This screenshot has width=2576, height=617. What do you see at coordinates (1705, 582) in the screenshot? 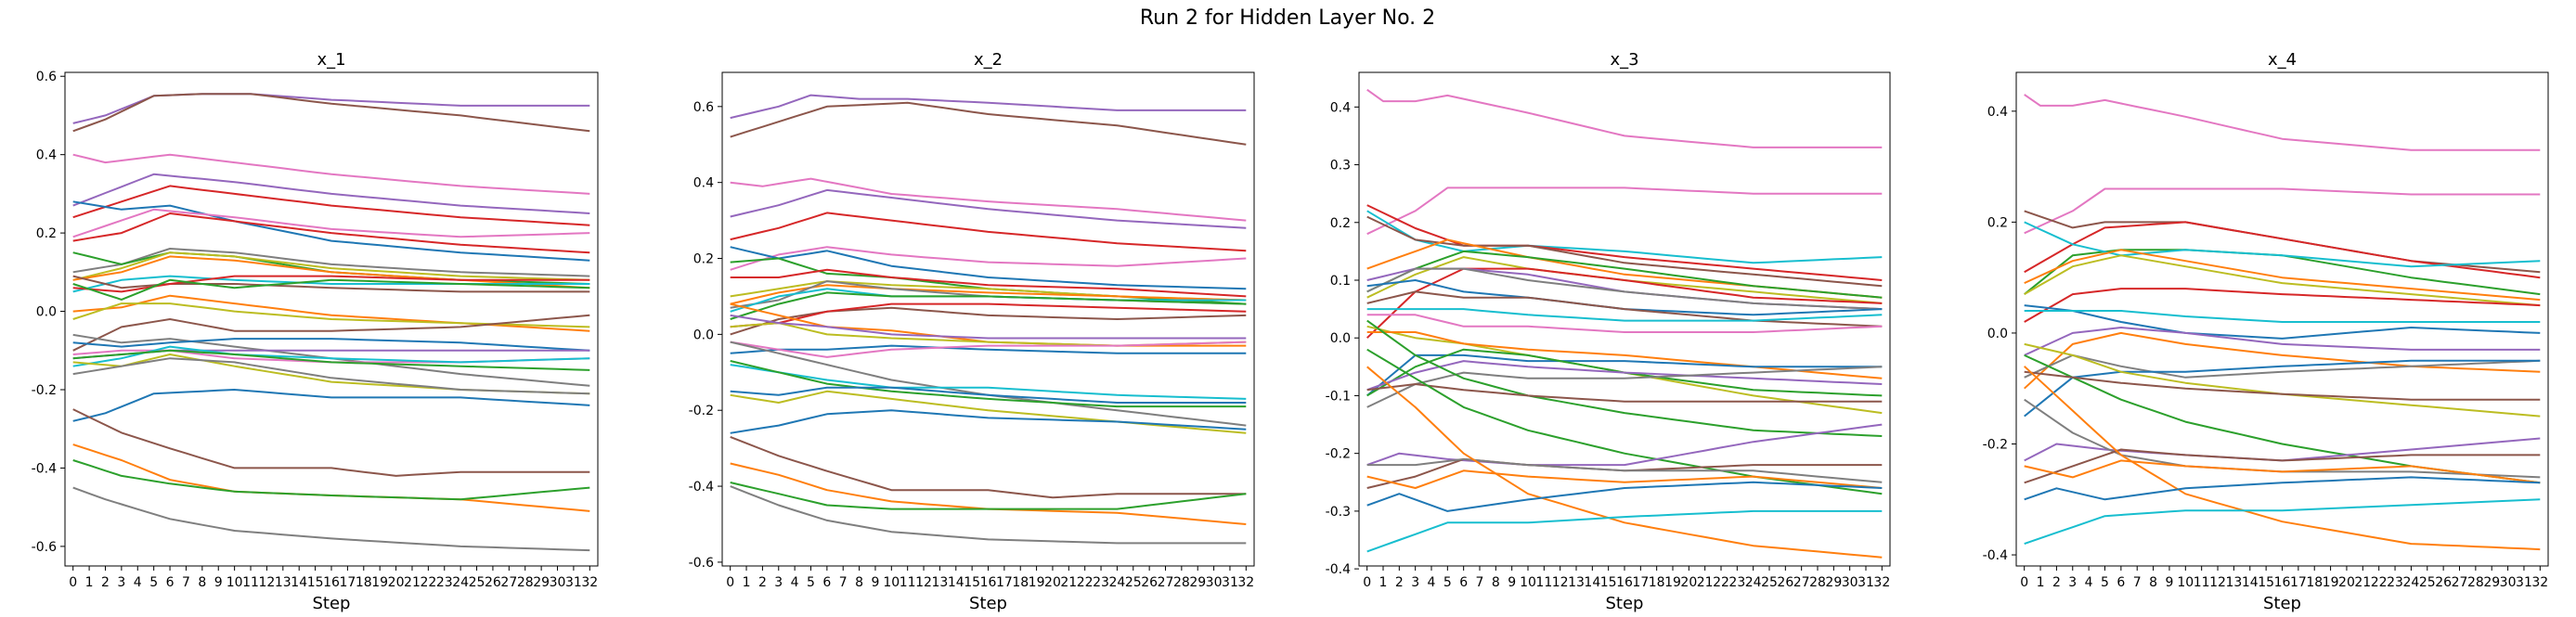
I see `x-tick-label: 21` at bounding box center [1705, 582].